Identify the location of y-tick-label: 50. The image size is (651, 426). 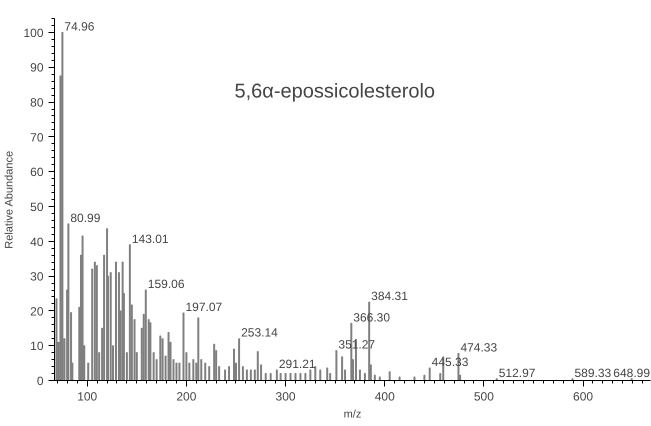
(37, 207).